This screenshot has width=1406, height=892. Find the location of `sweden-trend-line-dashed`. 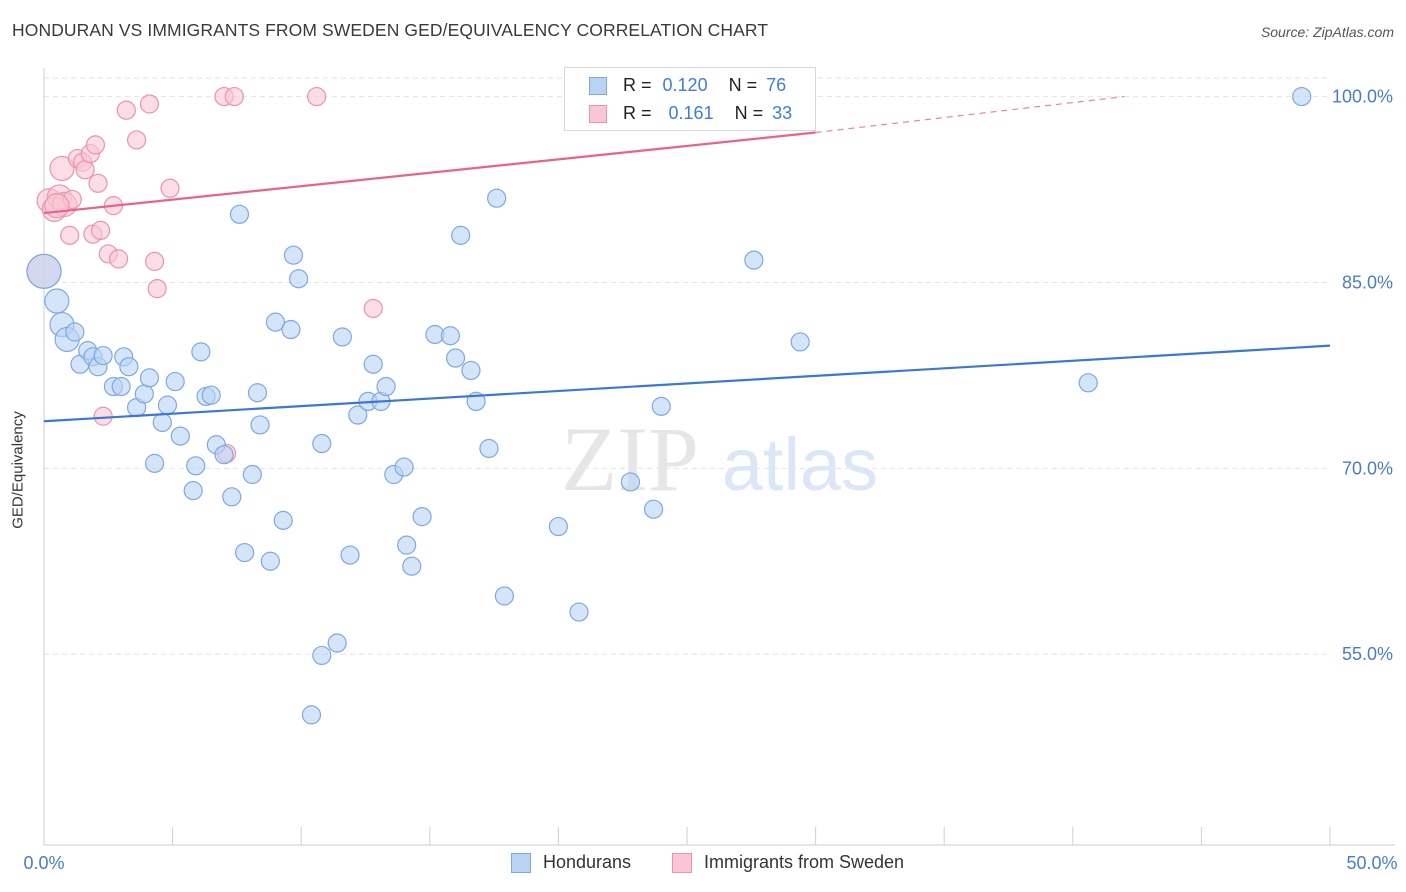

sweden-trend-line-dashed is located at coordinates (970, 114).